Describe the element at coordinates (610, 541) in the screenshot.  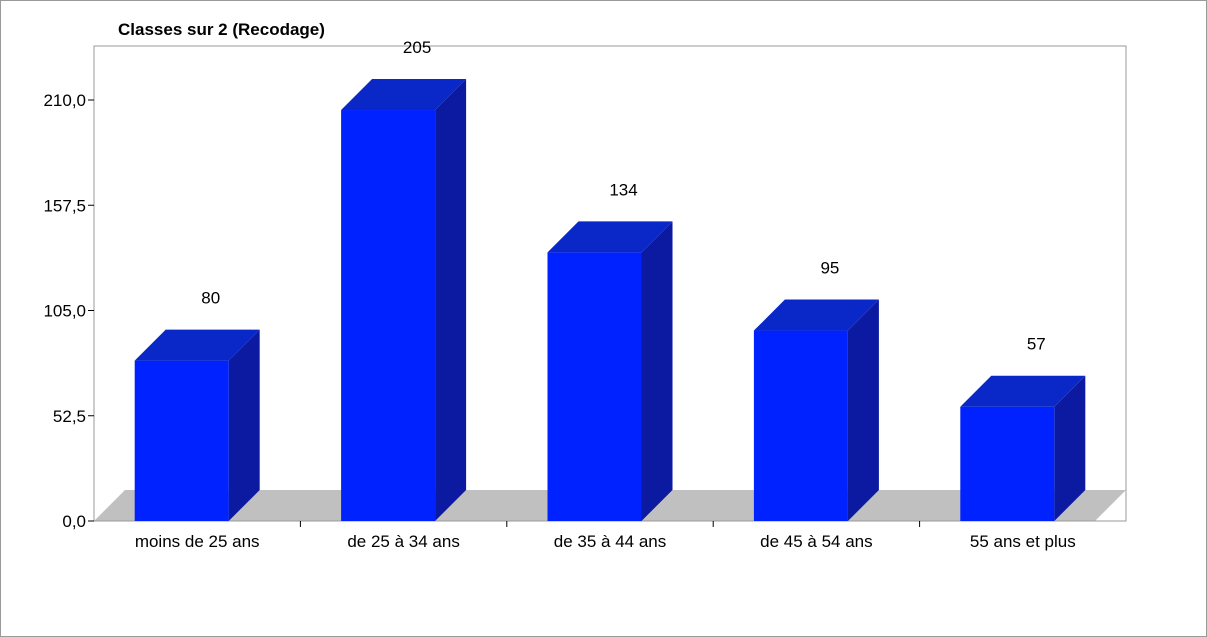
I see `x-tick-label: de 35 à 44 ans` at that location.